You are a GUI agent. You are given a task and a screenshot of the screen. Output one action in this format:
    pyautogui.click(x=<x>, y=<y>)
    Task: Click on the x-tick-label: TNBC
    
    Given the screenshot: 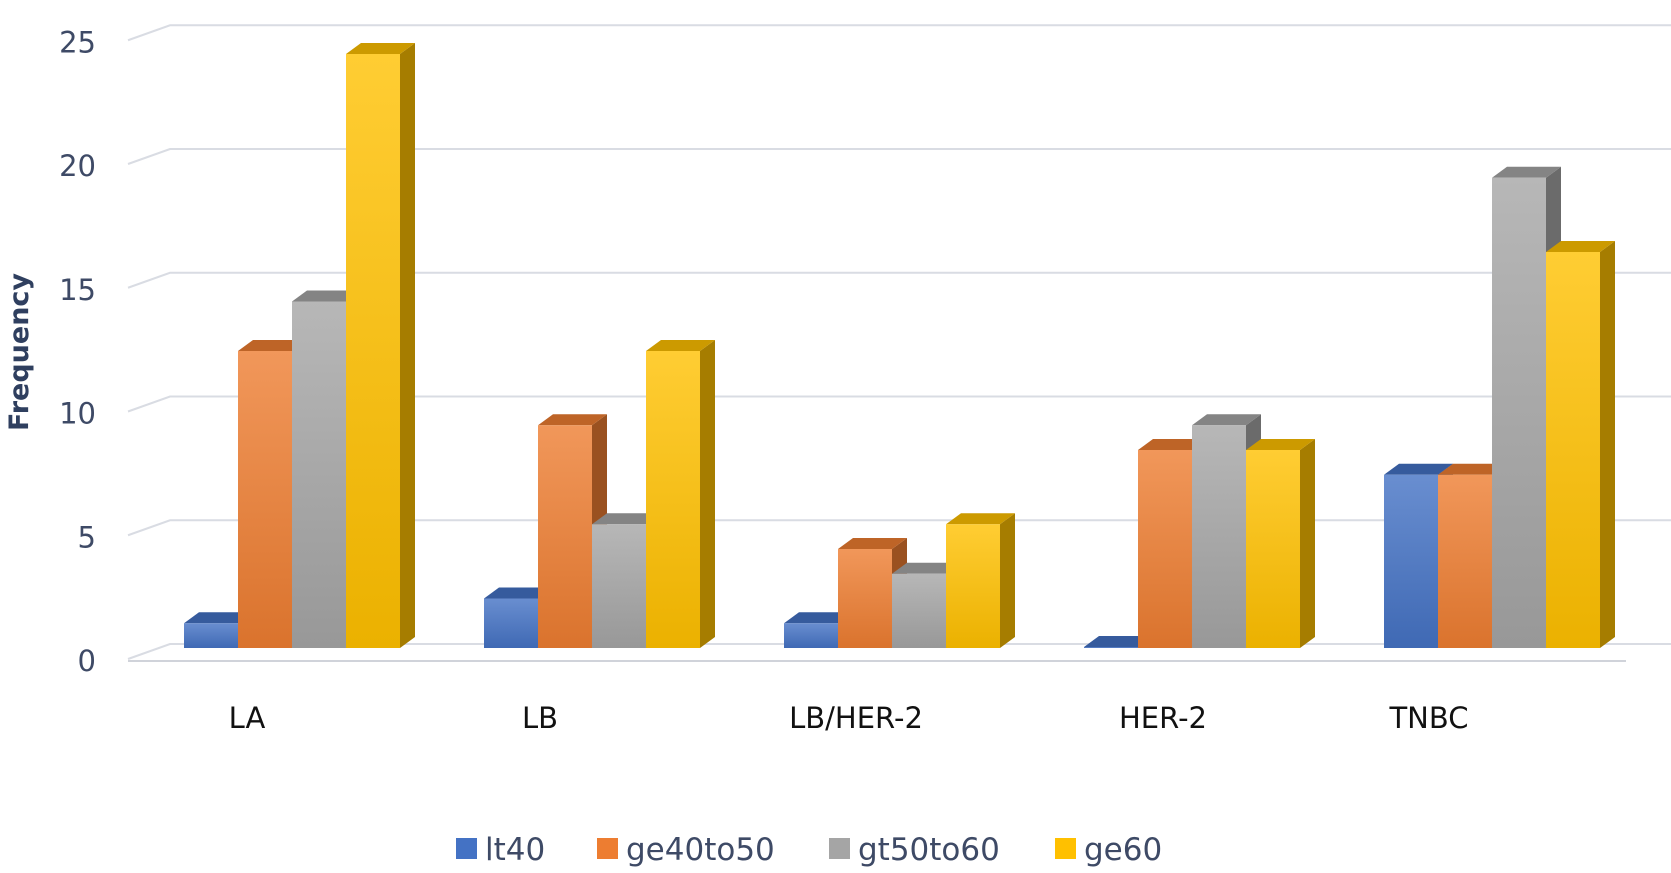 What is the action you would take?
    pyautogui.click(x=1428, y=718)
    